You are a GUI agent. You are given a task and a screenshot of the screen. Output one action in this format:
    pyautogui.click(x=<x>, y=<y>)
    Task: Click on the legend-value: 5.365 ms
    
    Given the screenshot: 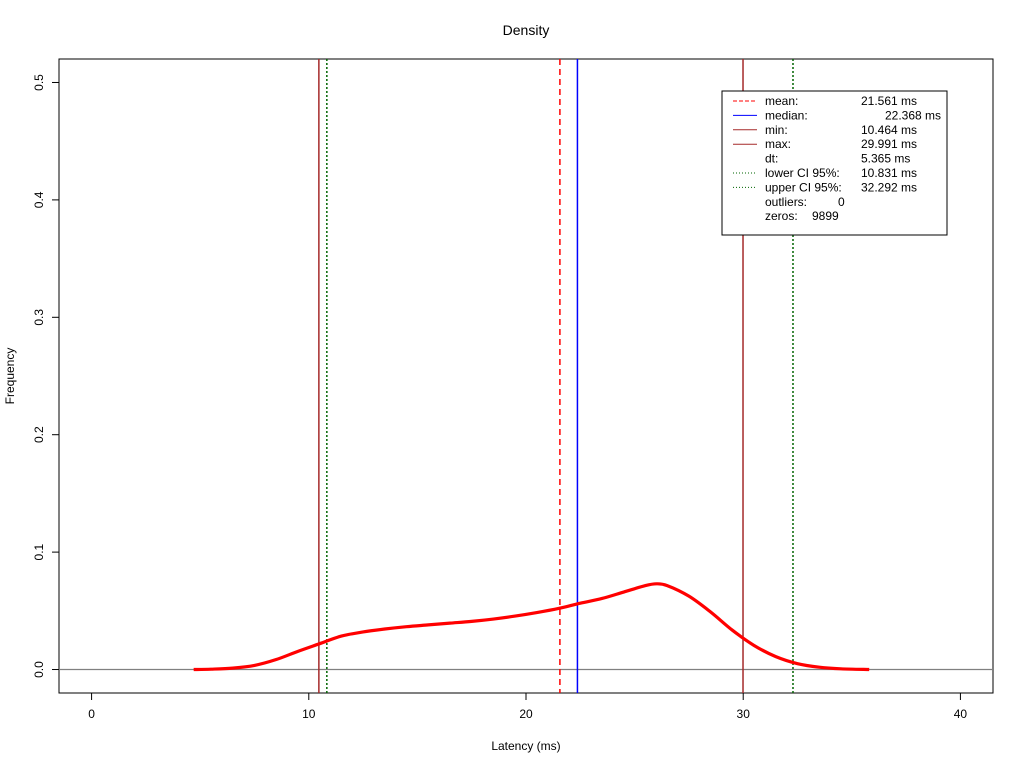 What is the action you would take?
    pyautogui.click(x=885, y=159)
    